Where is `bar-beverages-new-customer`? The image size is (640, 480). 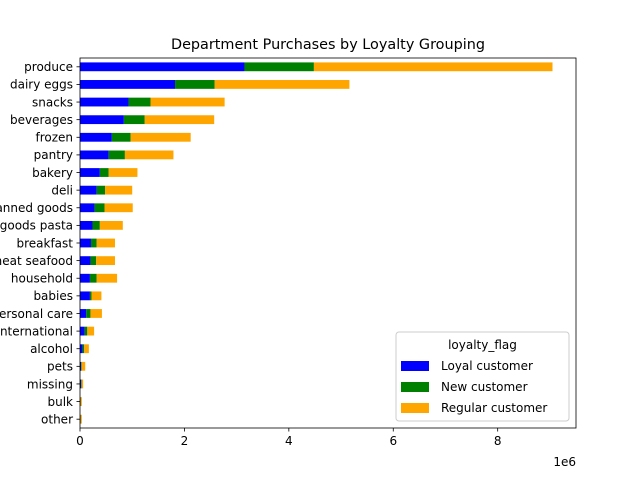 bar-beverages-new-customer is located at coordinates (134, 120).